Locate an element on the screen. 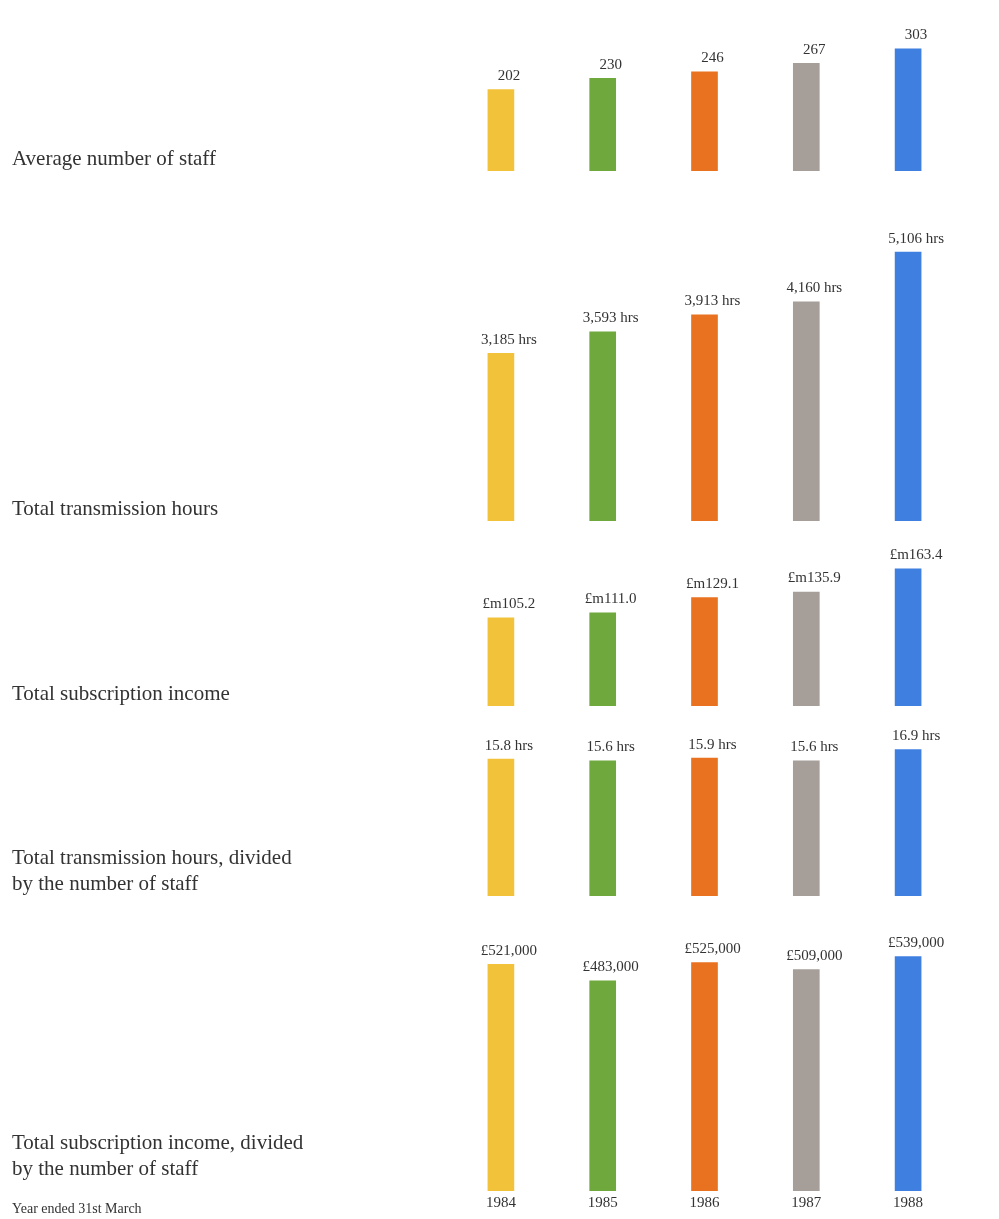 The image size is (999, 1219). data-label: 3,593 hrs is located at coordinates (610, 317).